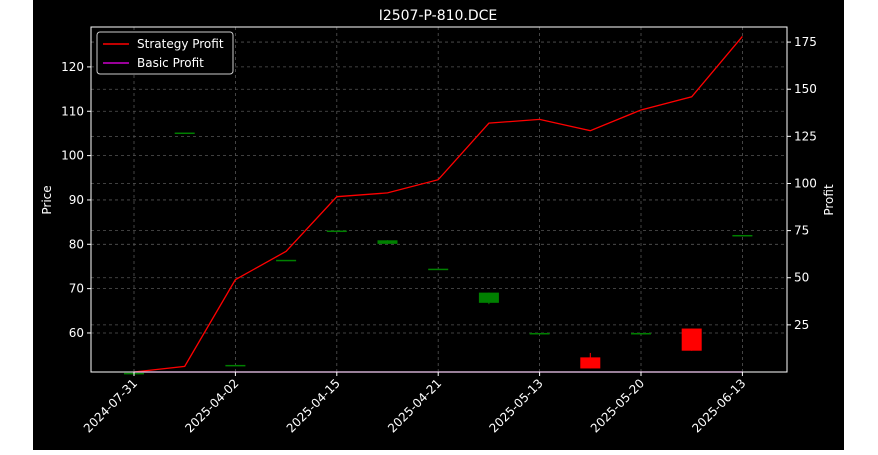 The width and height of the screenshot is (878, 455). I want to click on y-axis-label: Price, so click(47, 199).